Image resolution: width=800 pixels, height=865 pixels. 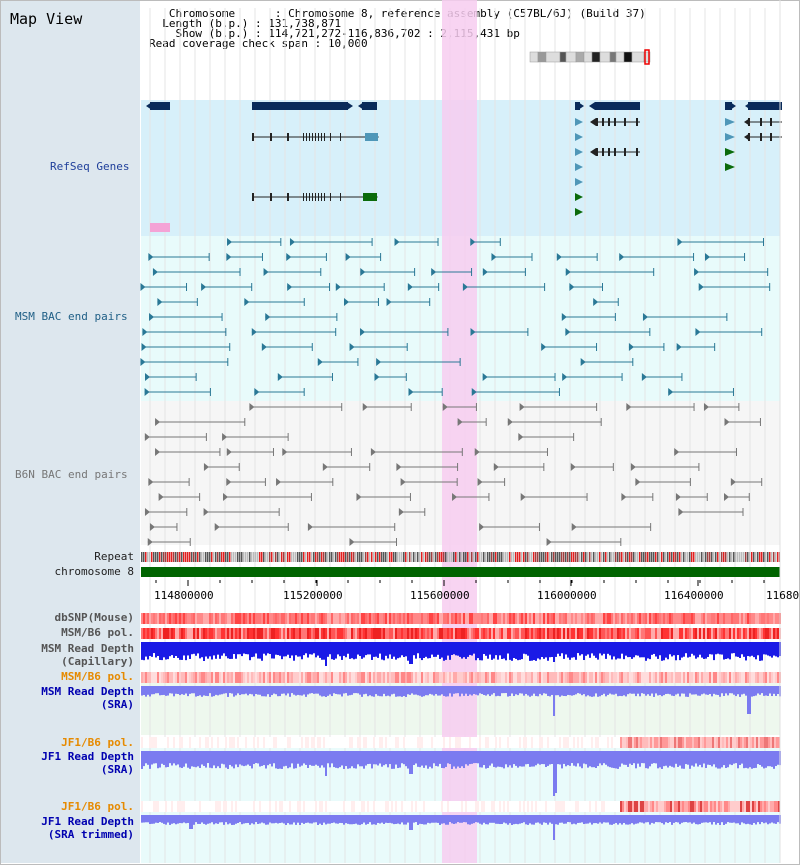 What do you see at coordinates (97, 742) in the screenshot?
I see `track-label-jf1-pol: JF1/B6 pol.` at bounding box center [97, 742].